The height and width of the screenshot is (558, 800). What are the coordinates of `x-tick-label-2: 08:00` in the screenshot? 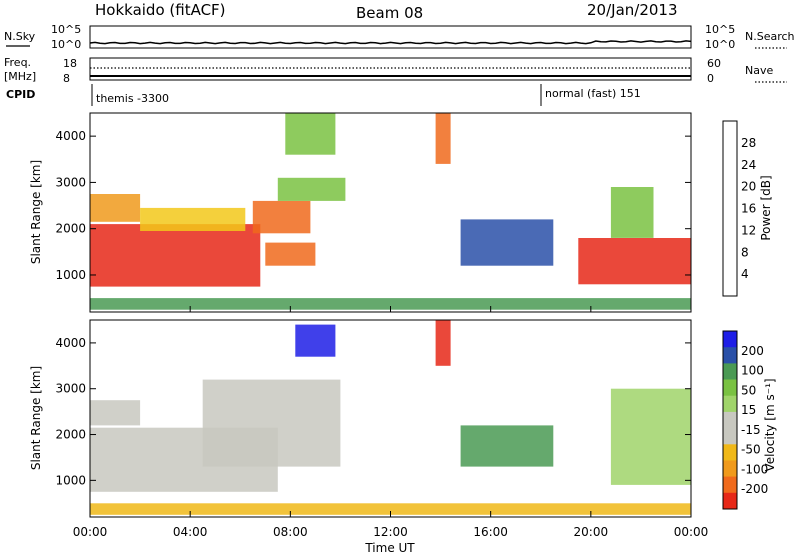 It's located at (290, 532).